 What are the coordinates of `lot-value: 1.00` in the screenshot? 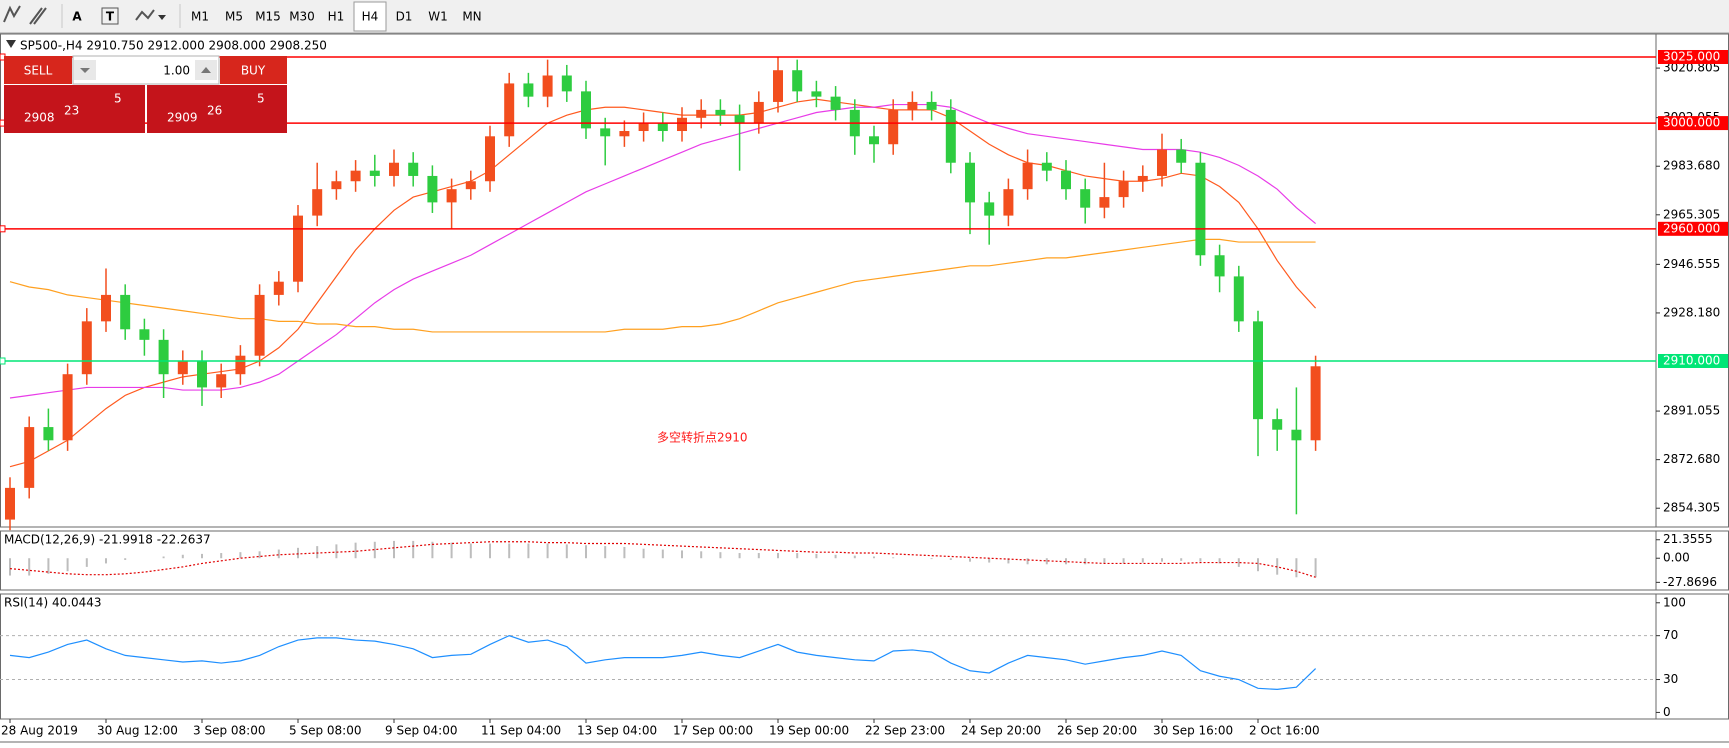 It's located at (176, 71).